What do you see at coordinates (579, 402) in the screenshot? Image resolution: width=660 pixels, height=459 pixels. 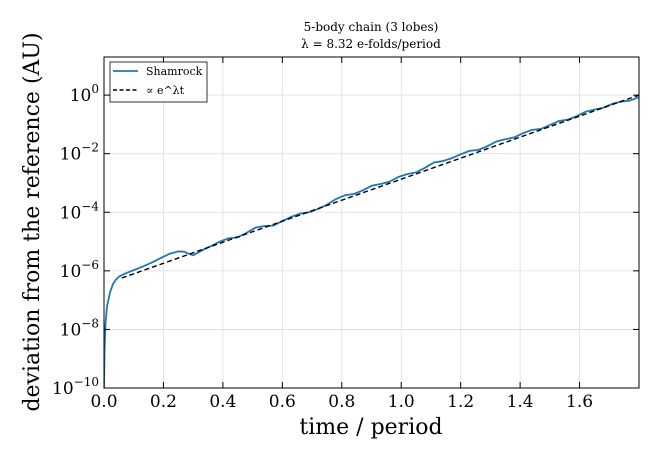 I see `x-tick-label: 1.6` at bounding box center [579, 402].